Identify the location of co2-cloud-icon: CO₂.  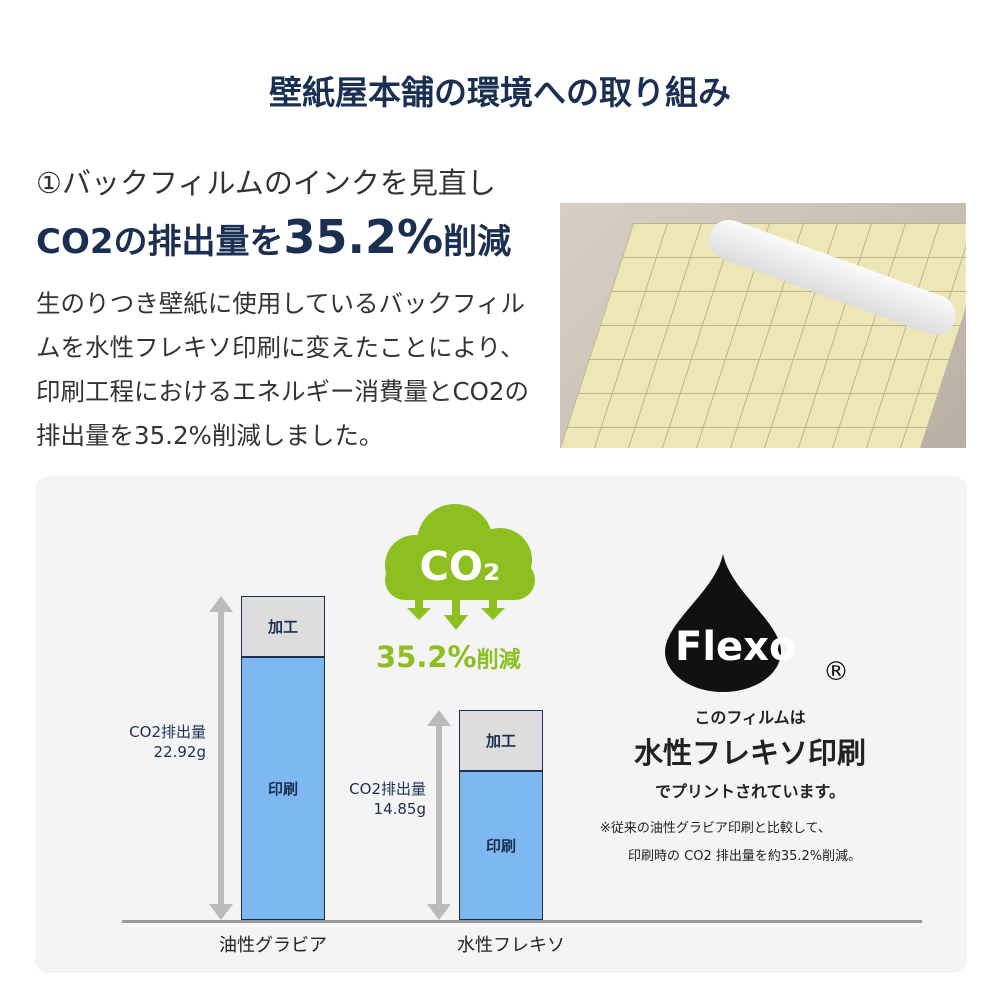
(460, 567).